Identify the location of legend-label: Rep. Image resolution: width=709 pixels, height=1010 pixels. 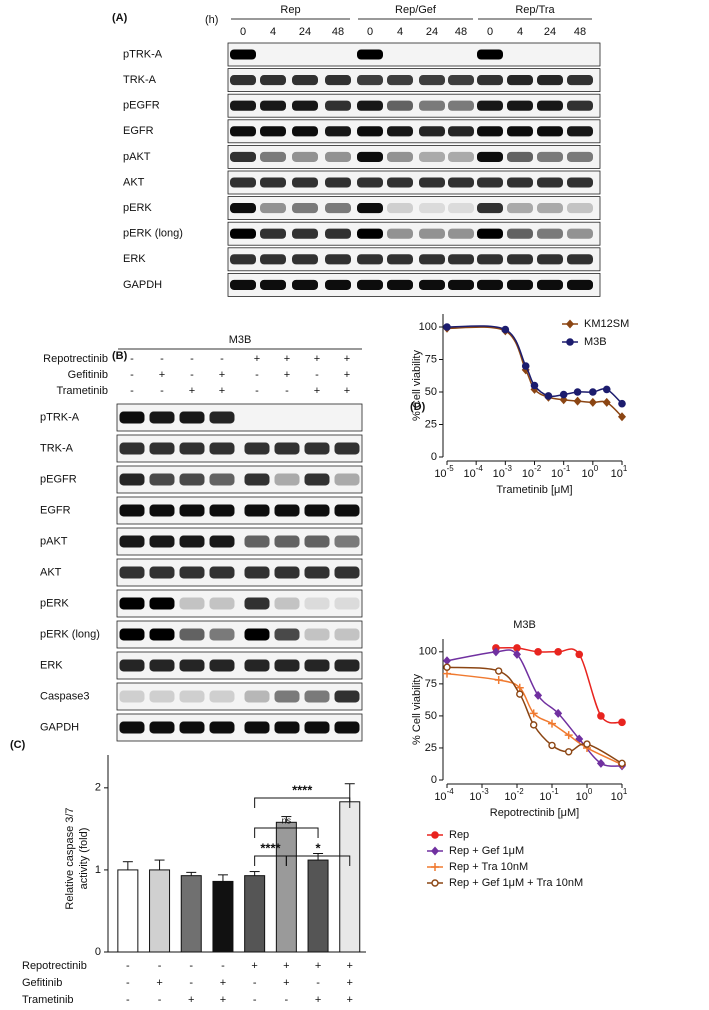
(459, 835).